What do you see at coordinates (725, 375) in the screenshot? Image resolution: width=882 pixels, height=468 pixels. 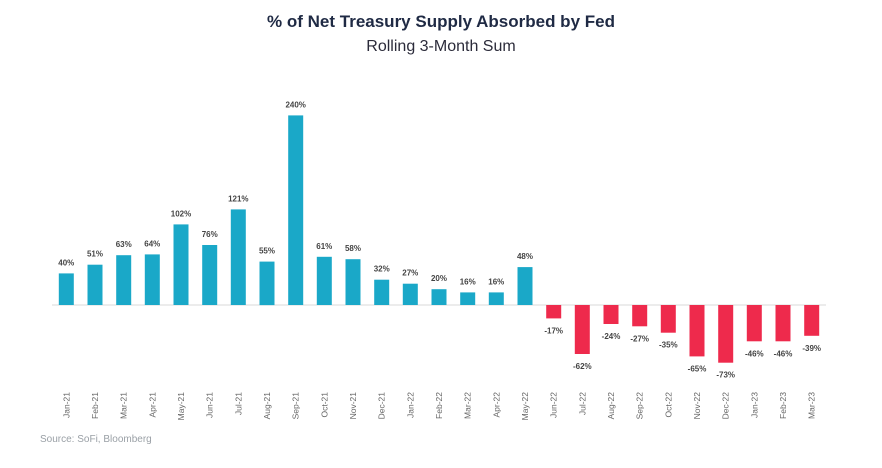 I see `data-label-dec-22: -73%` at bounding box center [725, 375].